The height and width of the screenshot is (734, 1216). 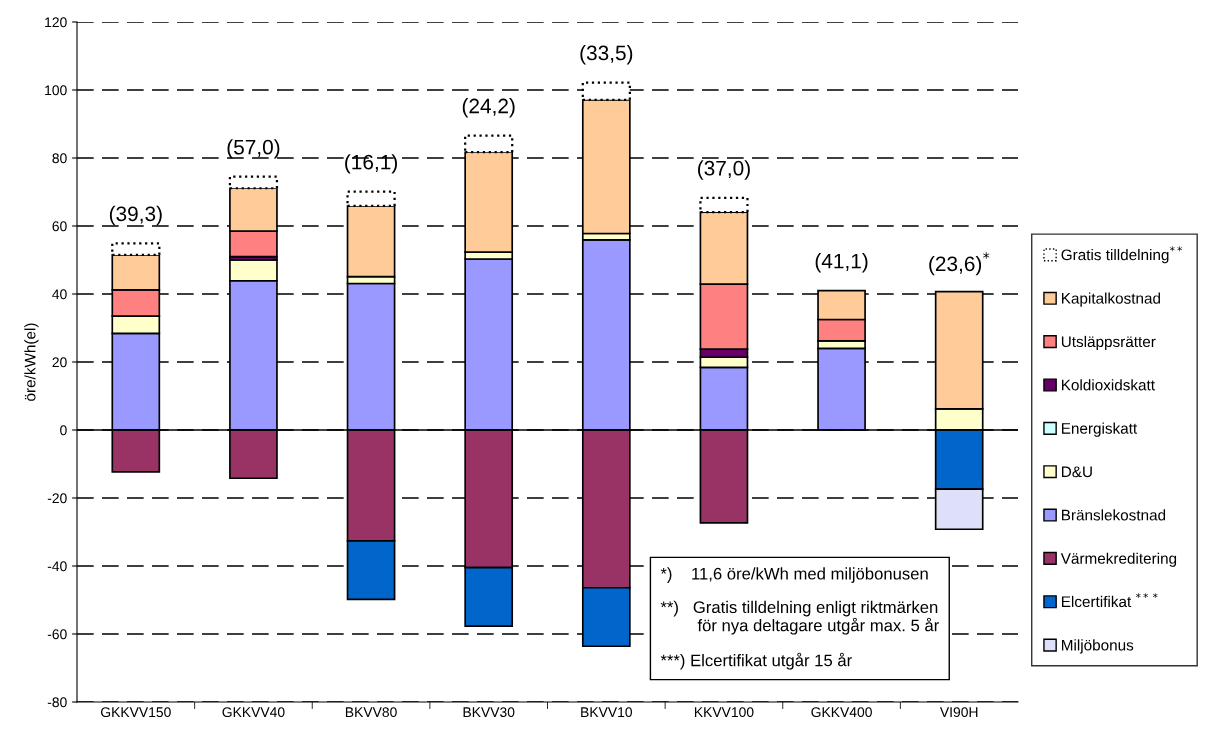 What do you see at coordinates (756, 661) in the screenshot?
I see `annotation: ***) Elcertifikat utgår 15 år` at bounding box center [756, 661].